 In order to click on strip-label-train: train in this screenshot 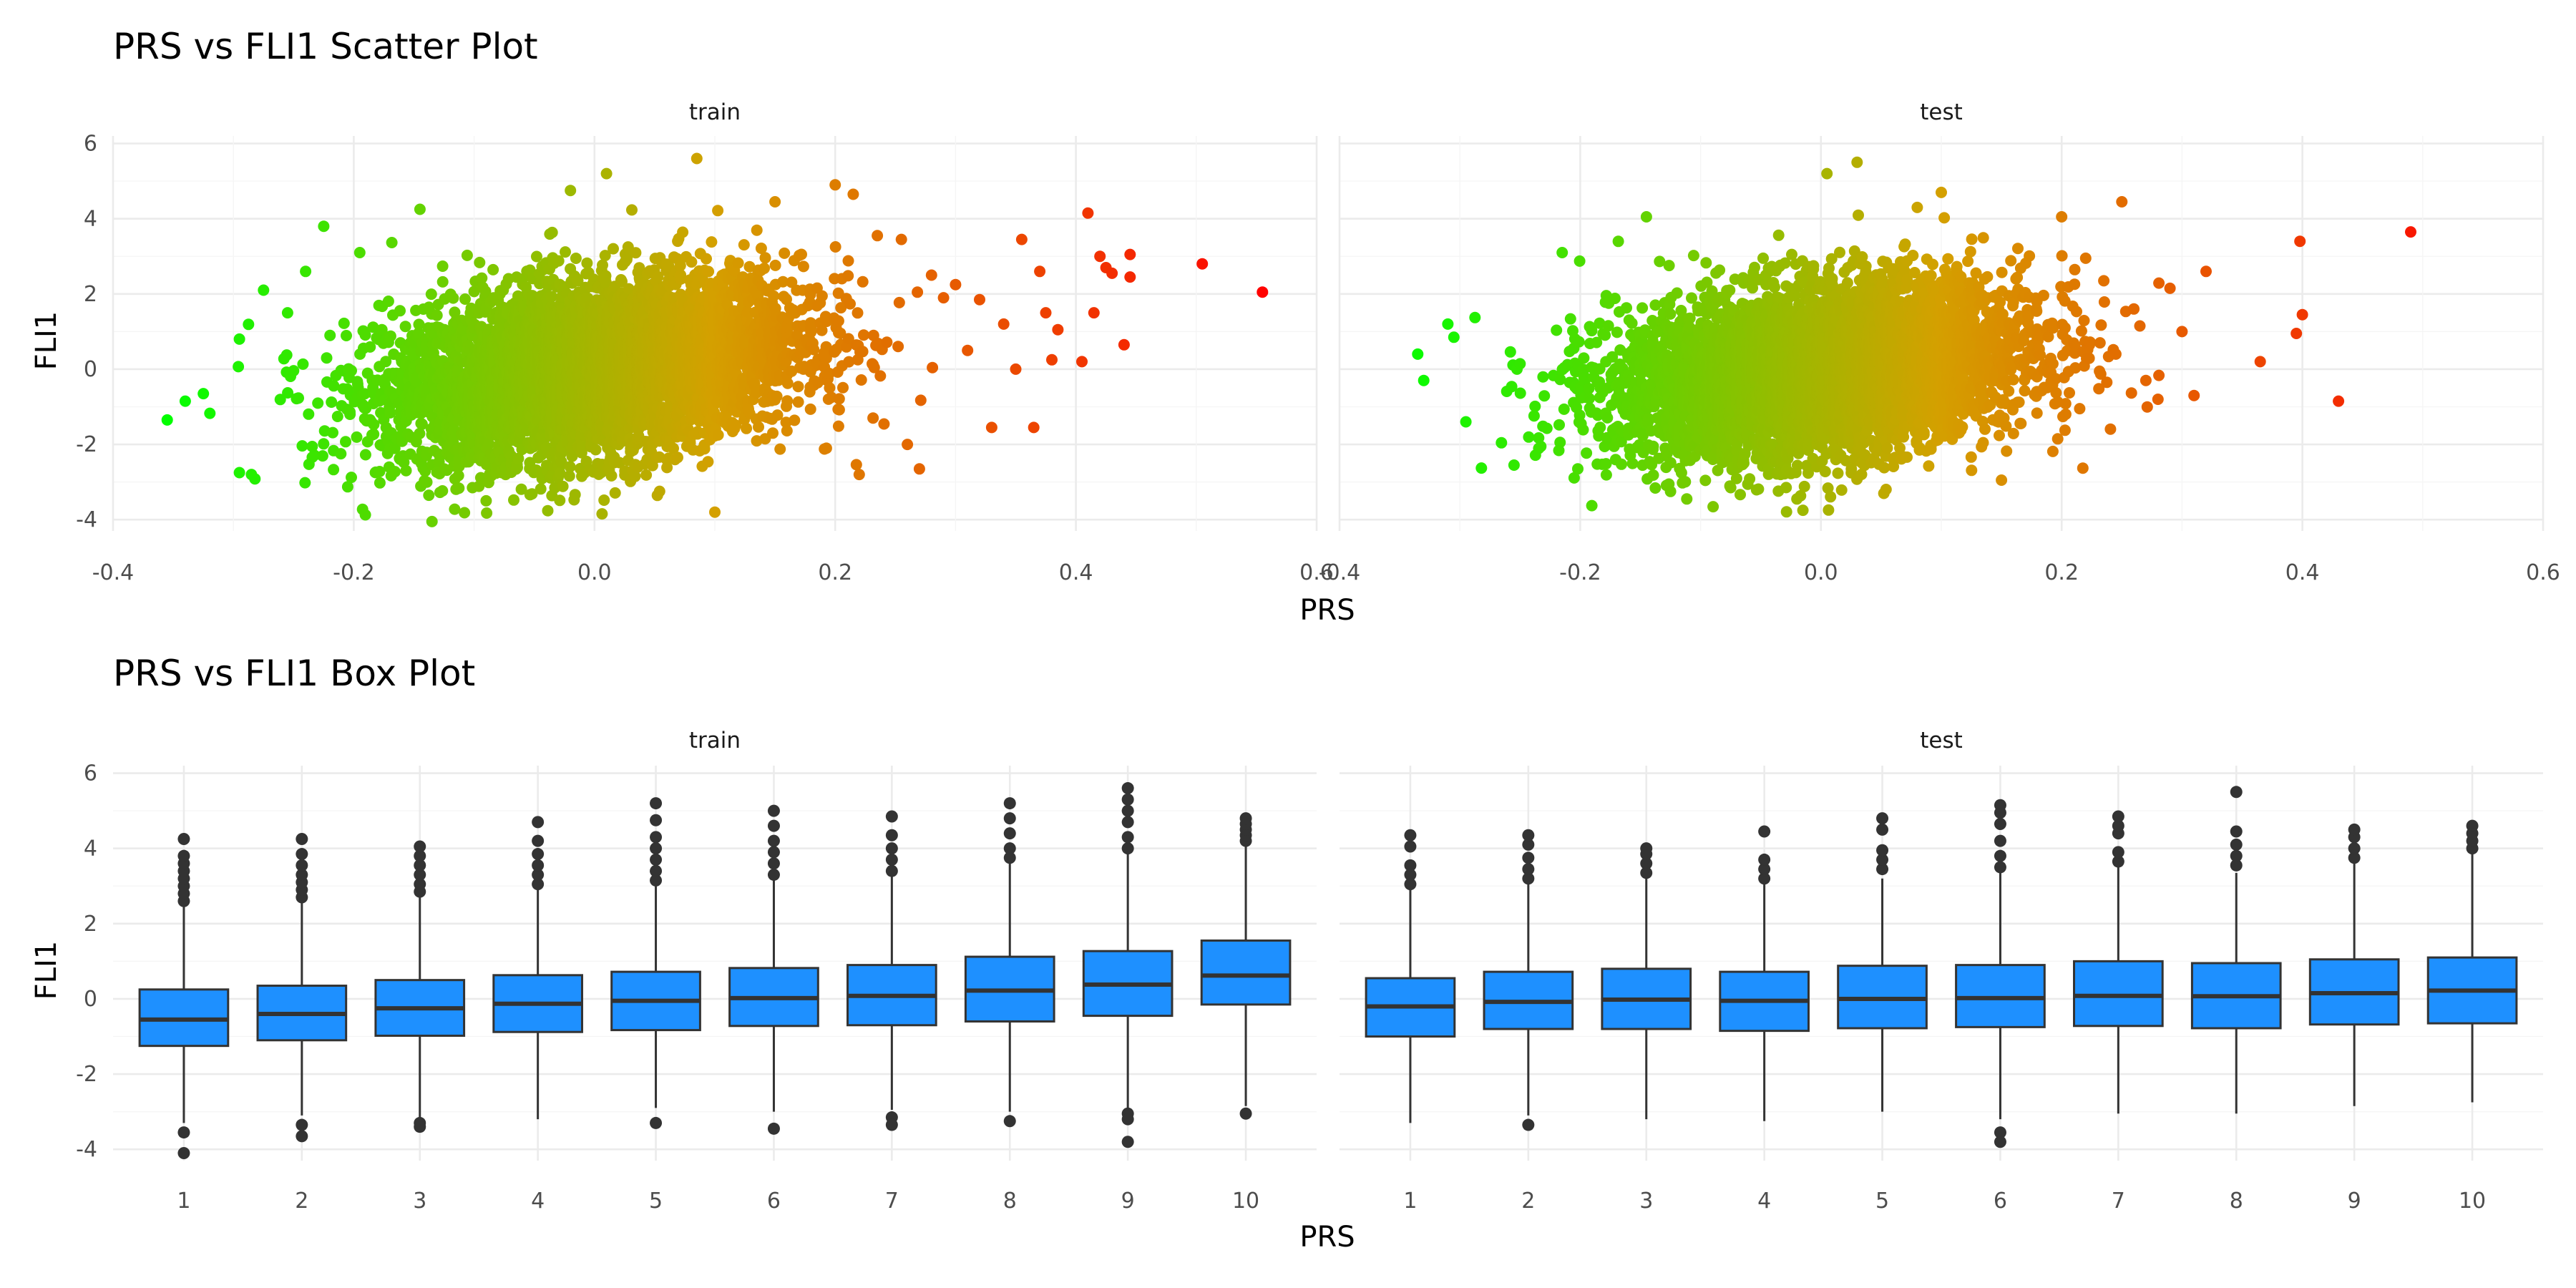, I will do `click(715, 112)`.